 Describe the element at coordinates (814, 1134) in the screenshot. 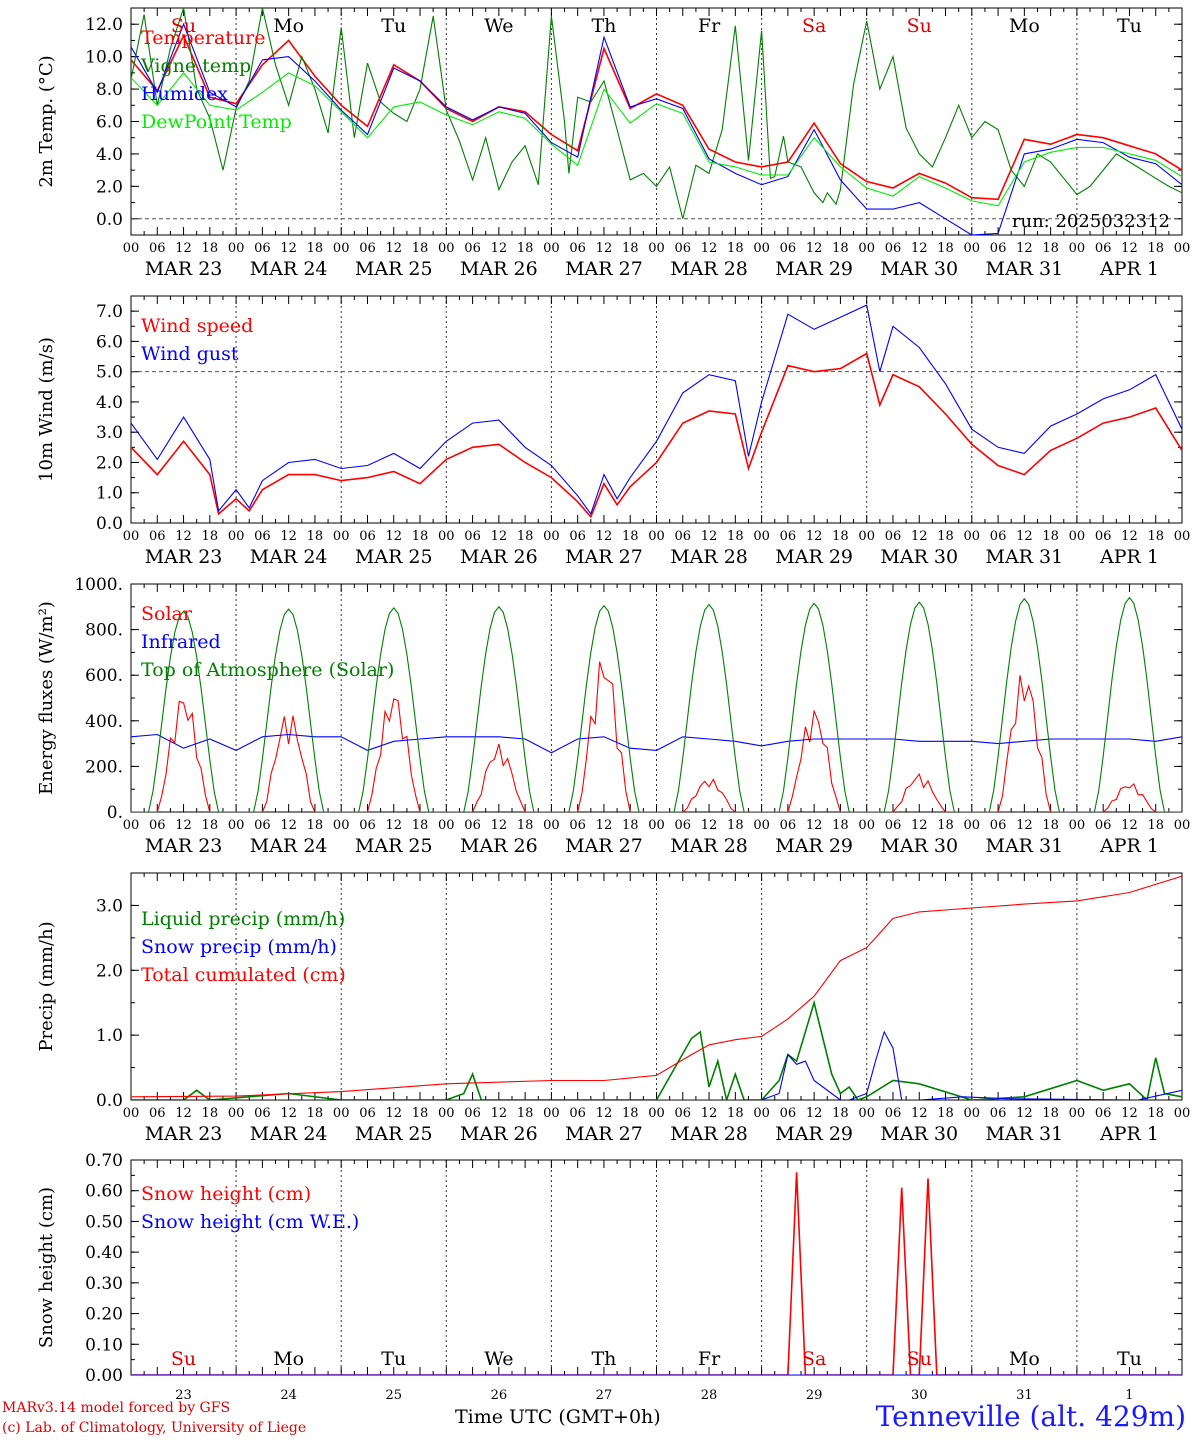

I see `date-label: MAR 29` at that location.